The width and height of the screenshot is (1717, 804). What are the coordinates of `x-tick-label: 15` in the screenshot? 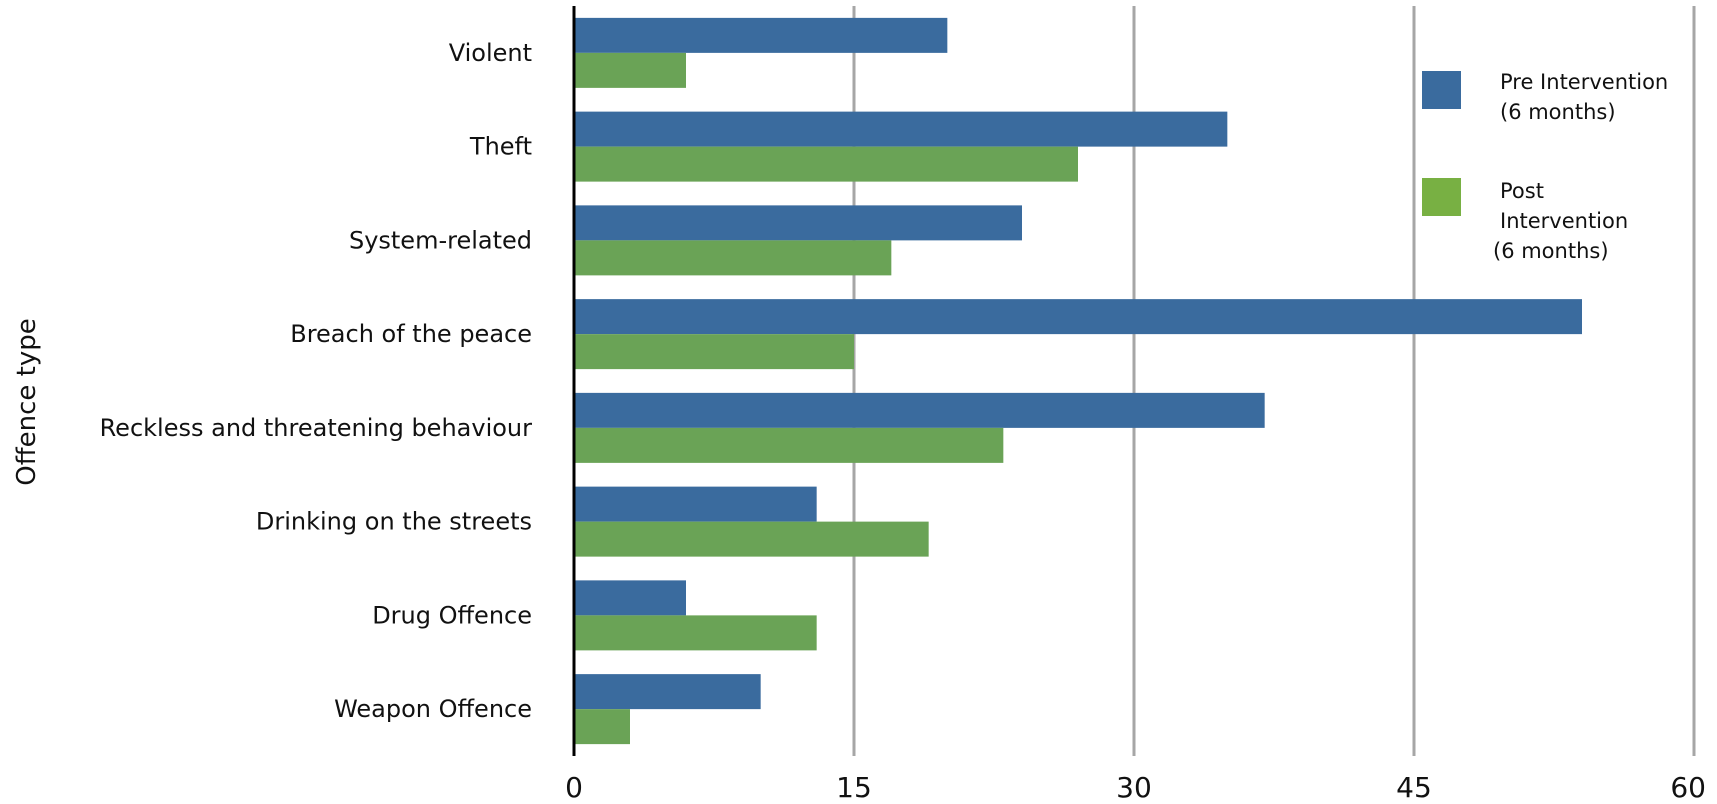 It's located at (854, 787).